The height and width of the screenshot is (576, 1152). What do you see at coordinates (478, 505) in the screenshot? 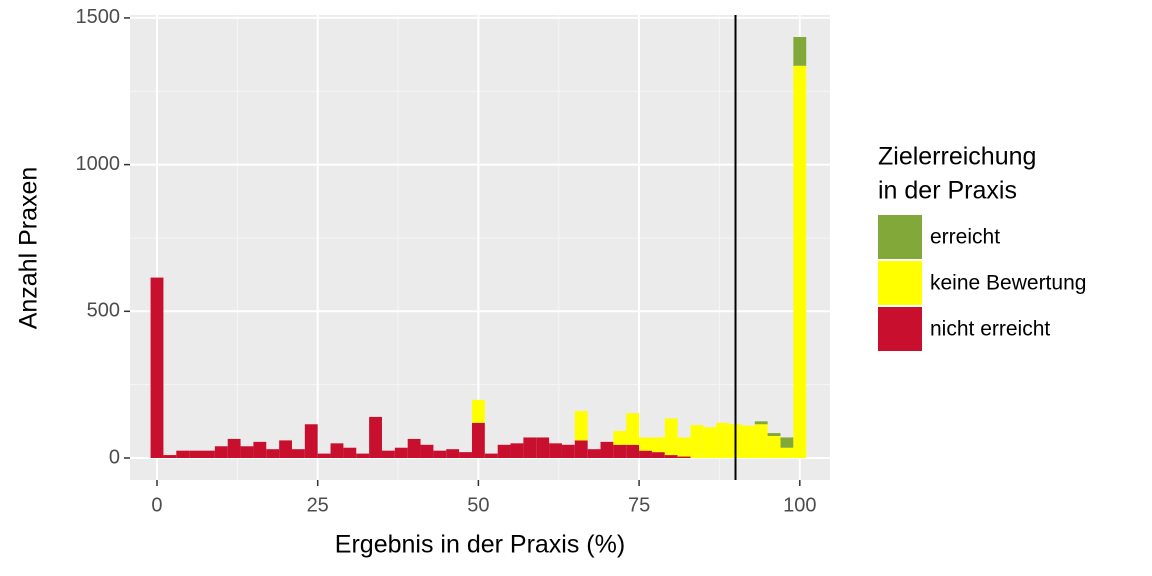
I see `x-tick-label: 50` at bounding box center [478, 505].